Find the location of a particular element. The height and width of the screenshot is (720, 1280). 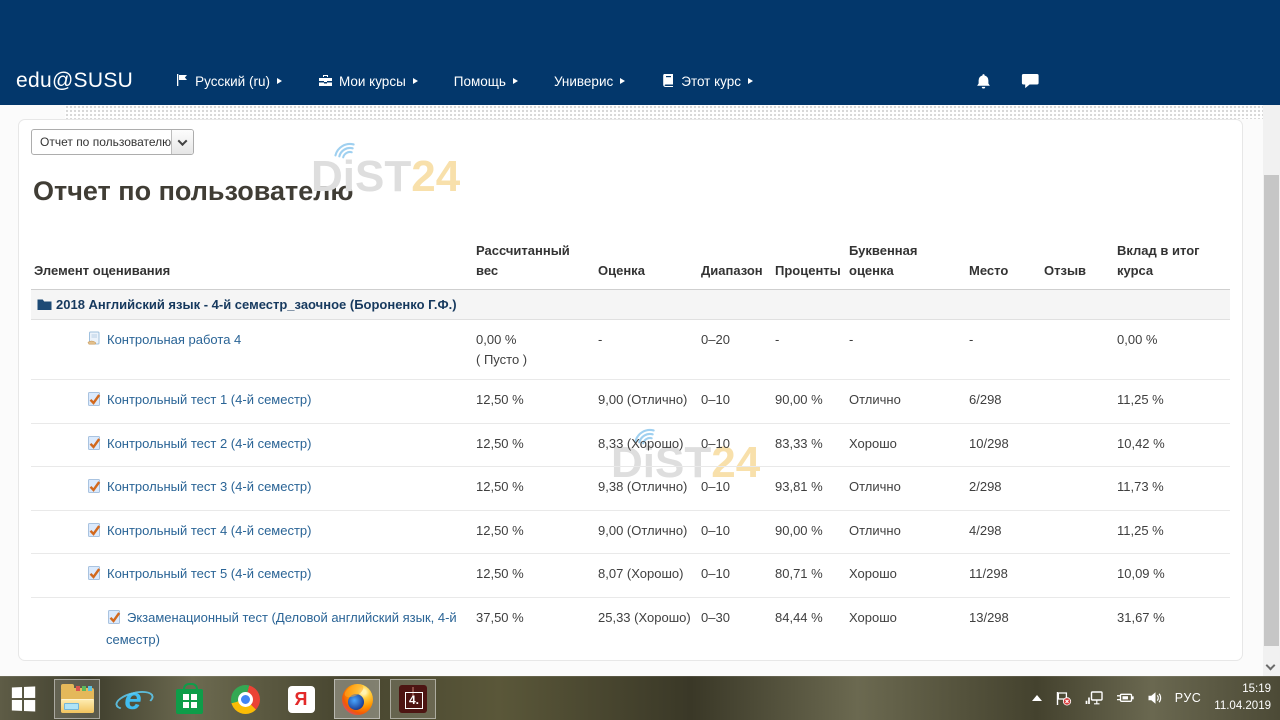

cell-weight: 0,00 %( Пусто ) is located at coordinates (537, 350).